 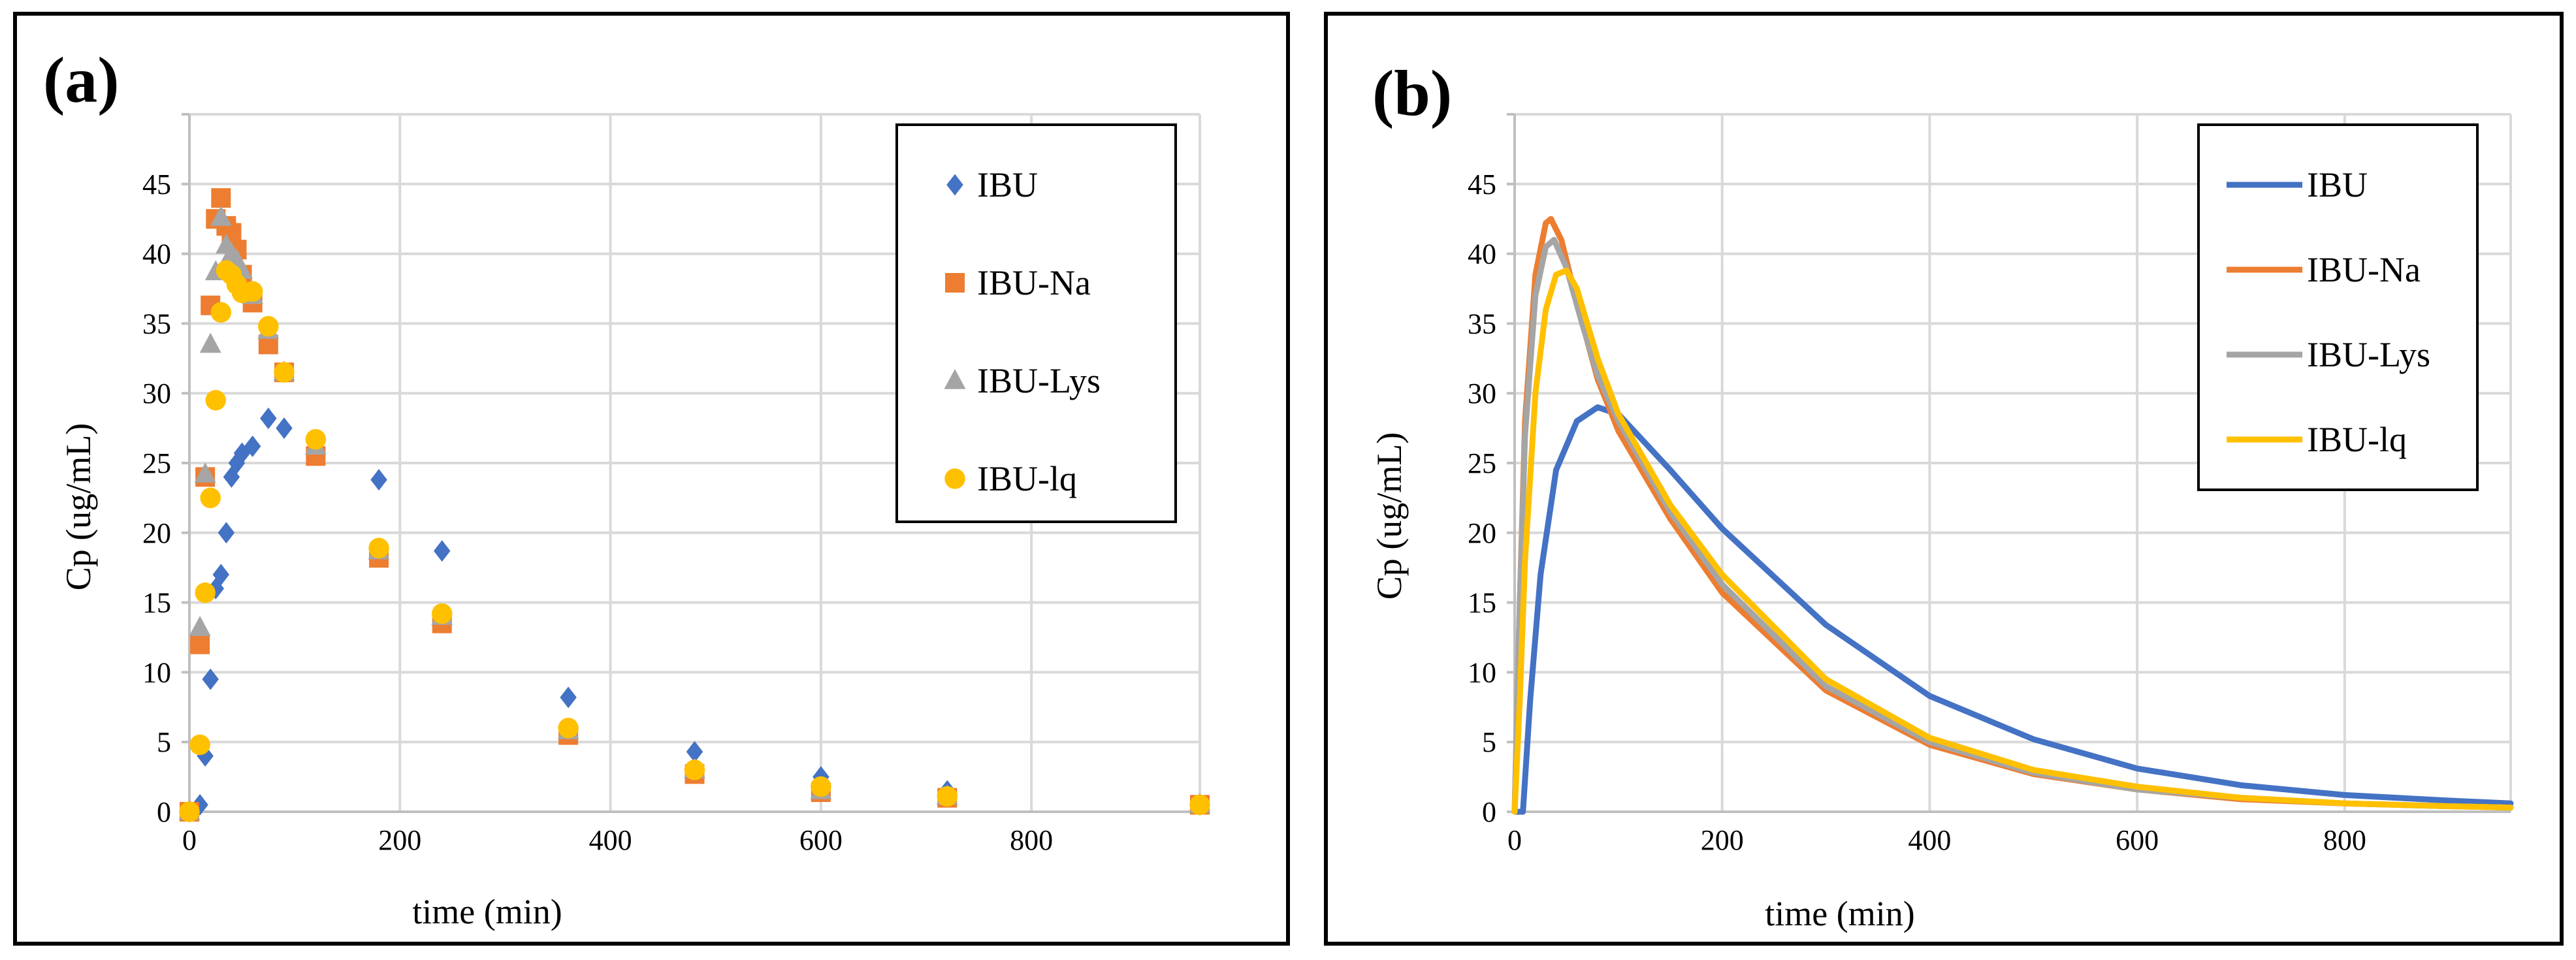 I want to click on legend-key-ibu, so click(x=954, y=185).